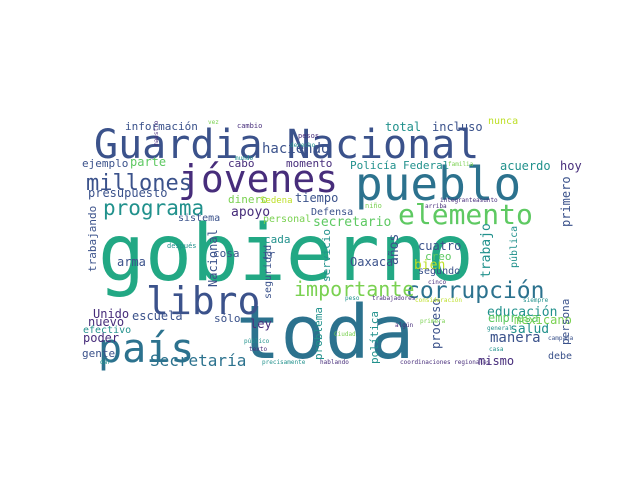 The height and width of the screenshot is (480, 640). What do you see at coordinates (487, 200) in the screenshot?
I see `word-asunto: asunto` at bounding box center [487, 200].